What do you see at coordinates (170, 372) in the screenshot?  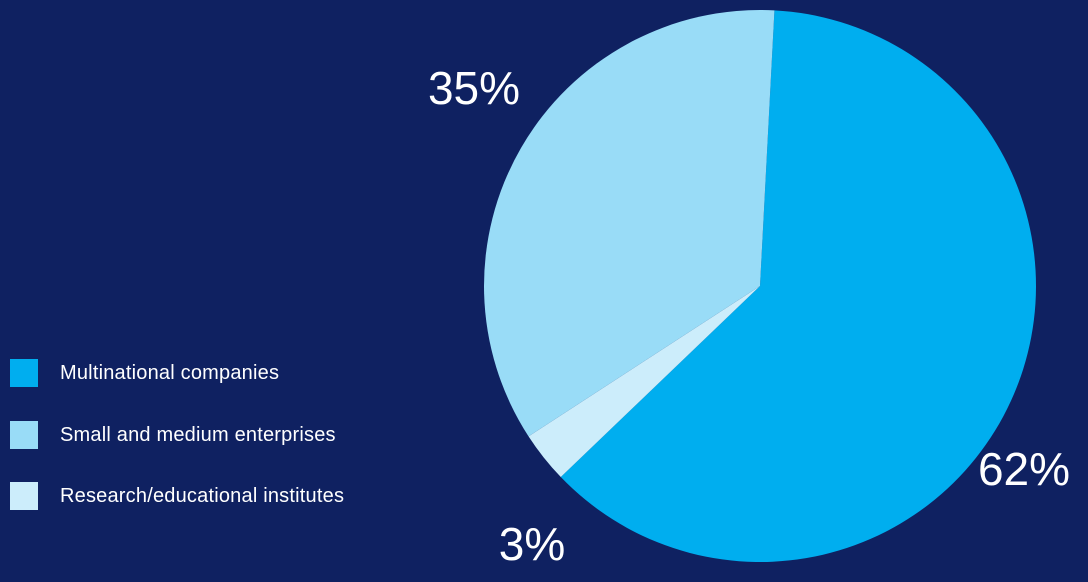 I see `legend-label-multinational-companies: Multinational companies` at bounding box center [170, 372].